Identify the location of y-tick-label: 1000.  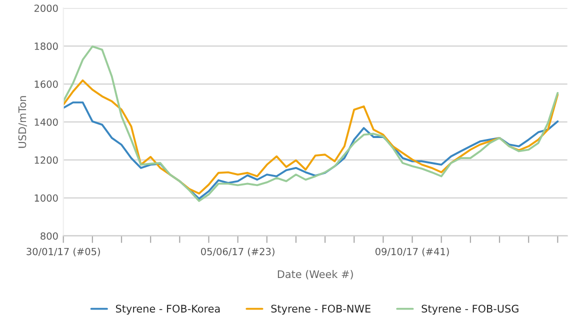
(46, 198).